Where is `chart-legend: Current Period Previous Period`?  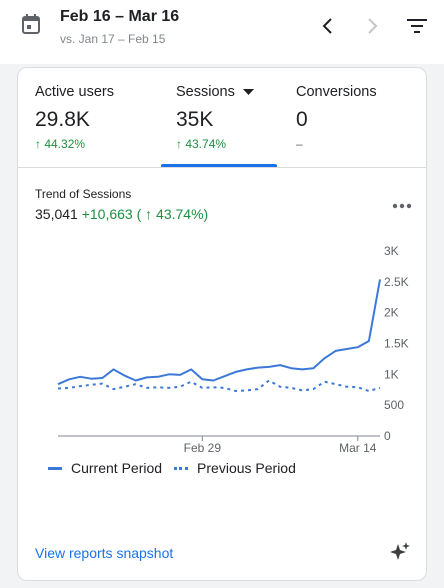
chart-legend: Current Period Previous Period is located at coordinates (178, 468).